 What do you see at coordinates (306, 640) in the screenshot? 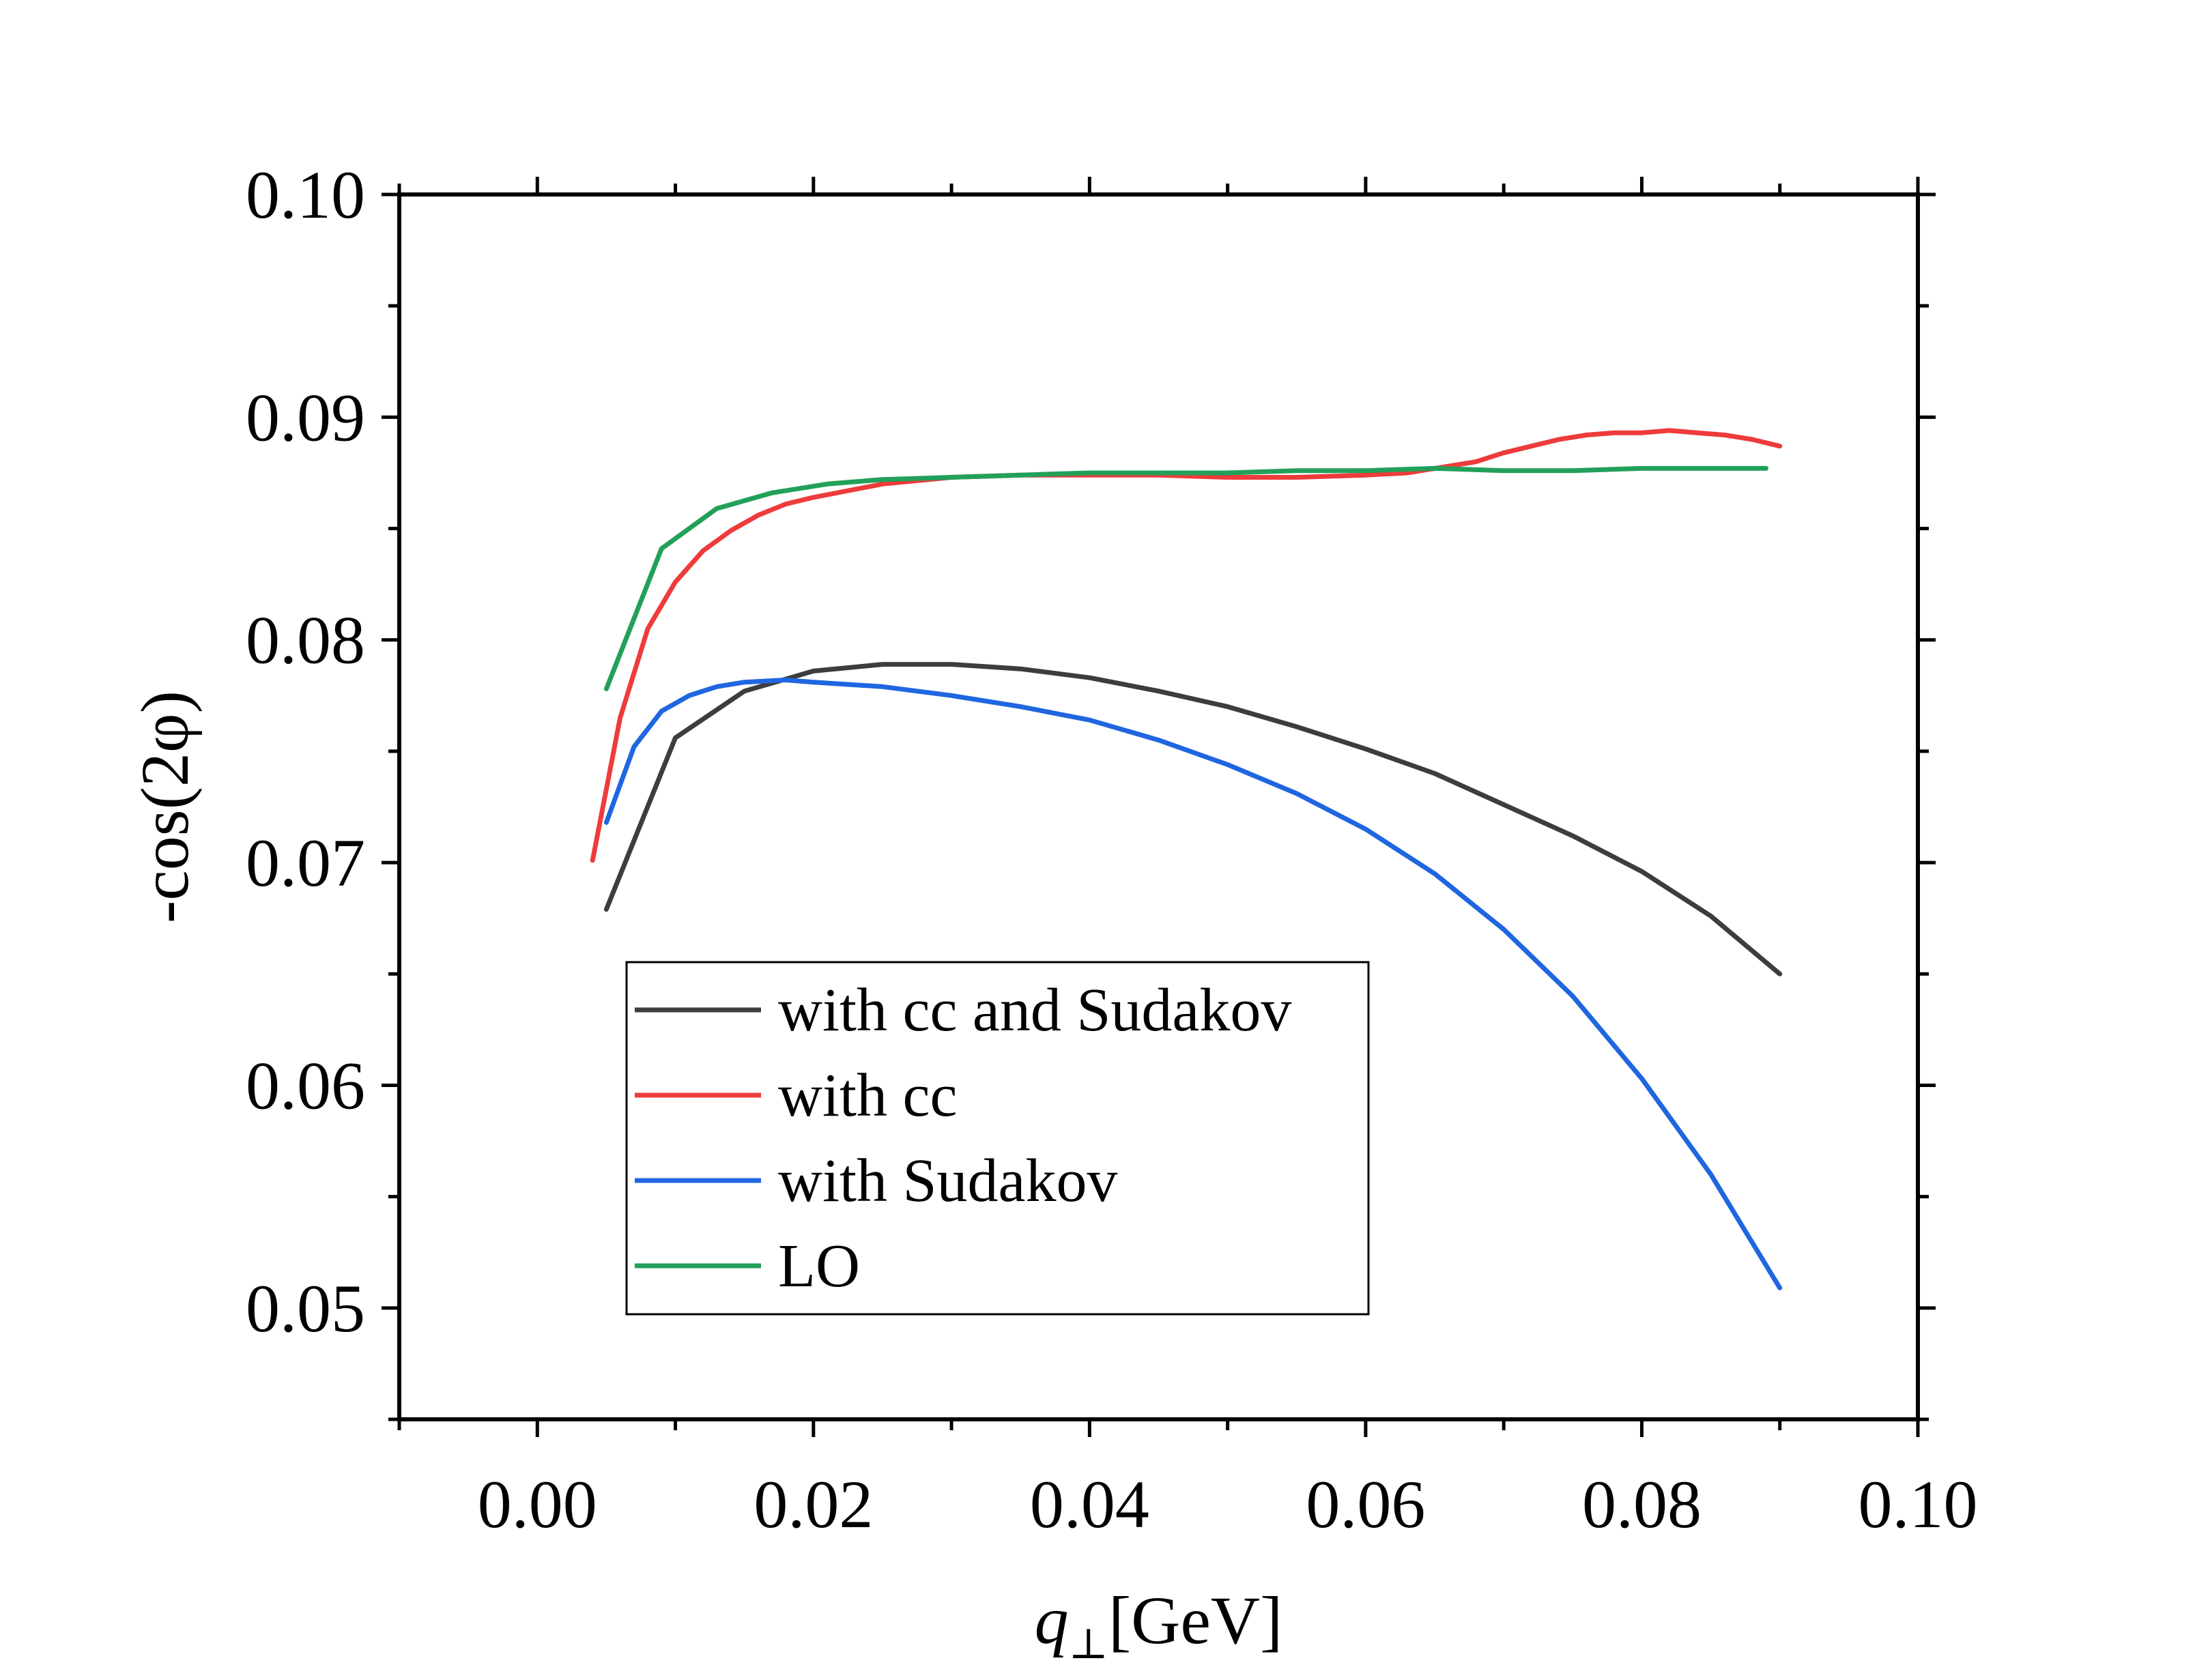
I see `y-tick-label: 0.08` at bounding box center [306, 640].